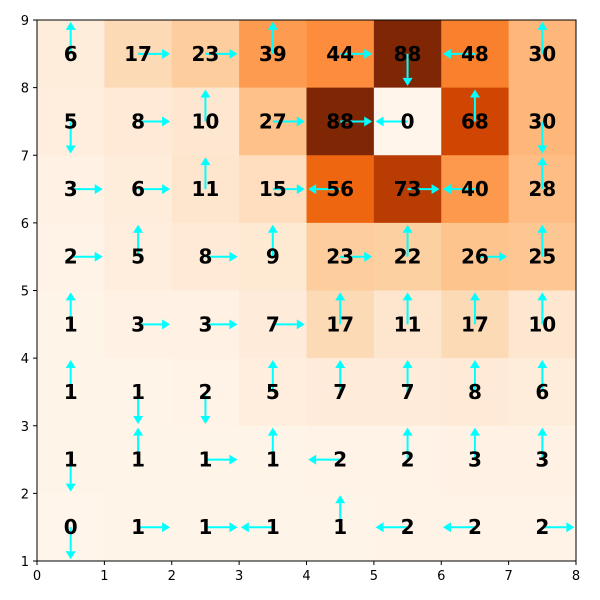 This screenshot has height=600, width=600. Describe the element at coordinates (25, 21) in the screenshot. I see `y-tick-label: 9` at that location.